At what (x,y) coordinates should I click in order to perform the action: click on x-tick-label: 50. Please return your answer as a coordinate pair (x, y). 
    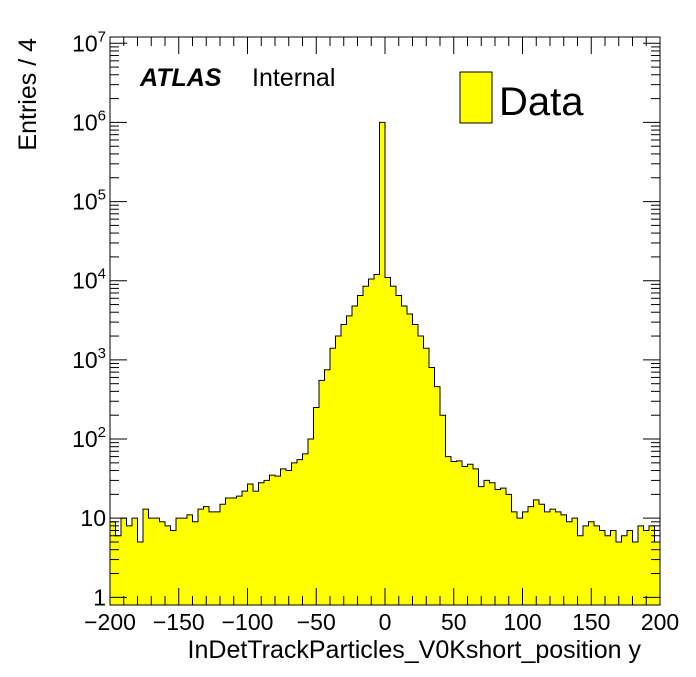
    Looking at the image, I should click on (454, 622).